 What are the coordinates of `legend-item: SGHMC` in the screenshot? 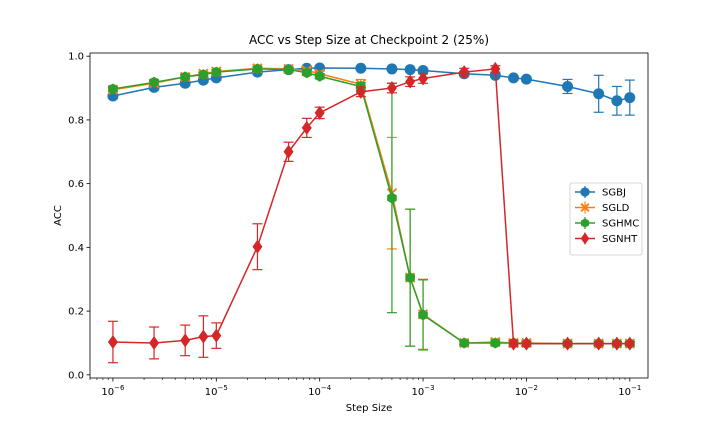 It's located at (607, 223).